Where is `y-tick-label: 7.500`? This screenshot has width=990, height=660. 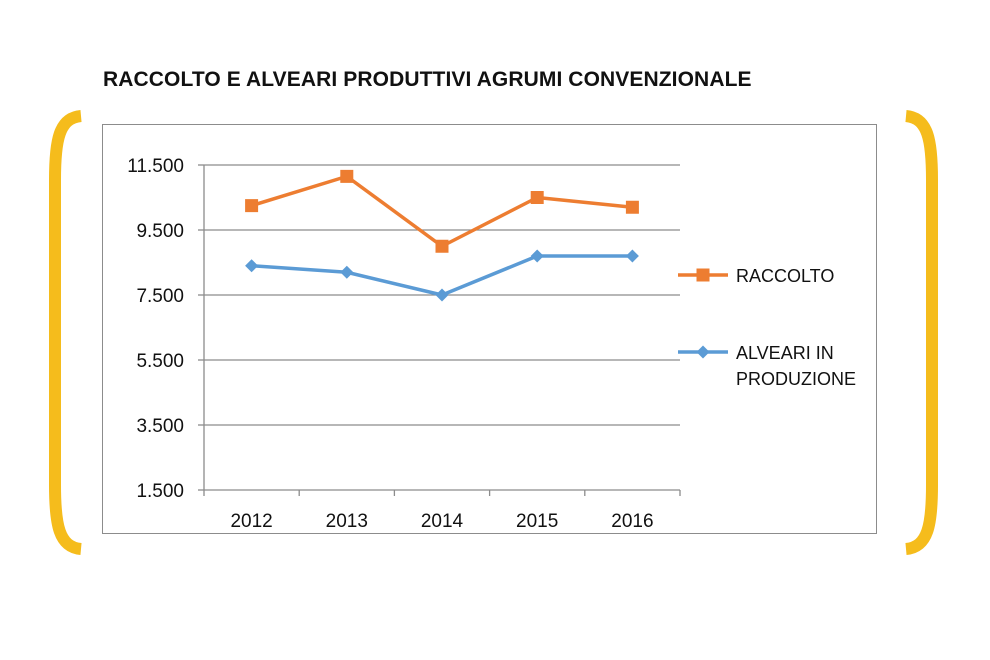 y-tick-label: 7.500 is located at coordinates (160, 296).